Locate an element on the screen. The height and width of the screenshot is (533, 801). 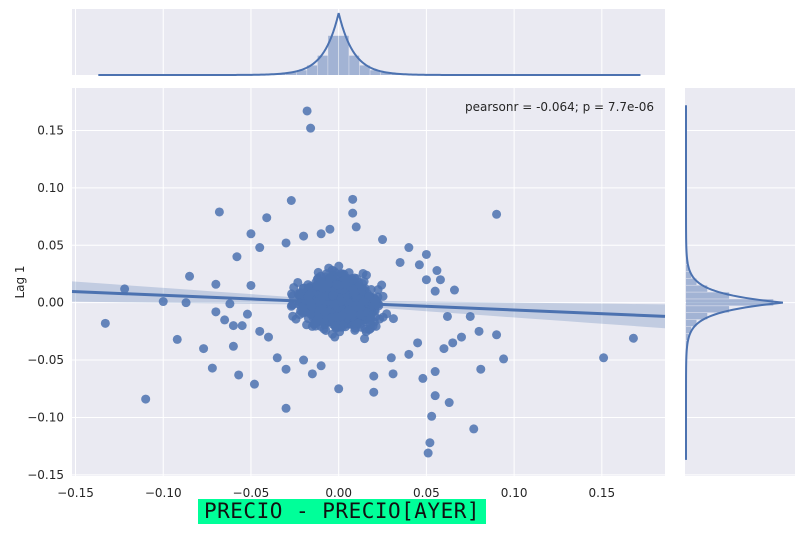
y-tick-label: −0.10 is located at coordinates (45, 417).